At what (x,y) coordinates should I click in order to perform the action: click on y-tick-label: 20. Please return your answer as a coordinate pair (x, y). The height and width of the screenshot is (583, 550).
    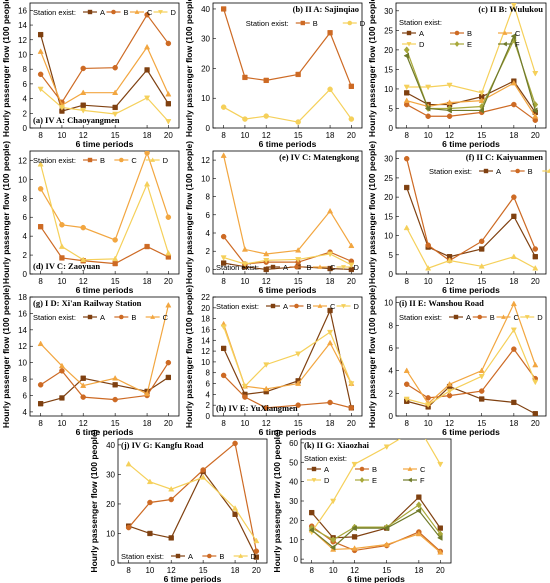
    Looking at the image, I should click on (293, 520).